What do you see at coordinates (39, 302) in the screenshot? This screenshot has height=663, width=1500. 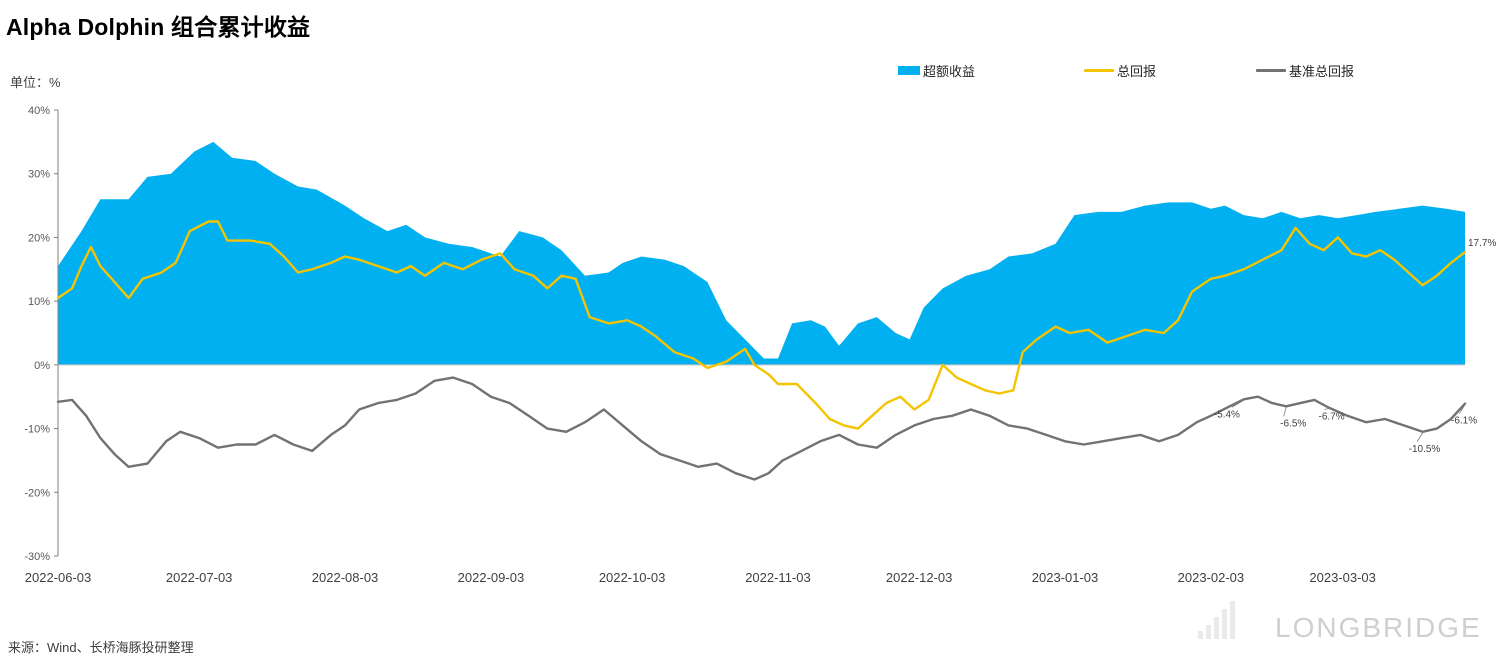 I see `y-tick-label: 10%` at bounding box center [39, 302].